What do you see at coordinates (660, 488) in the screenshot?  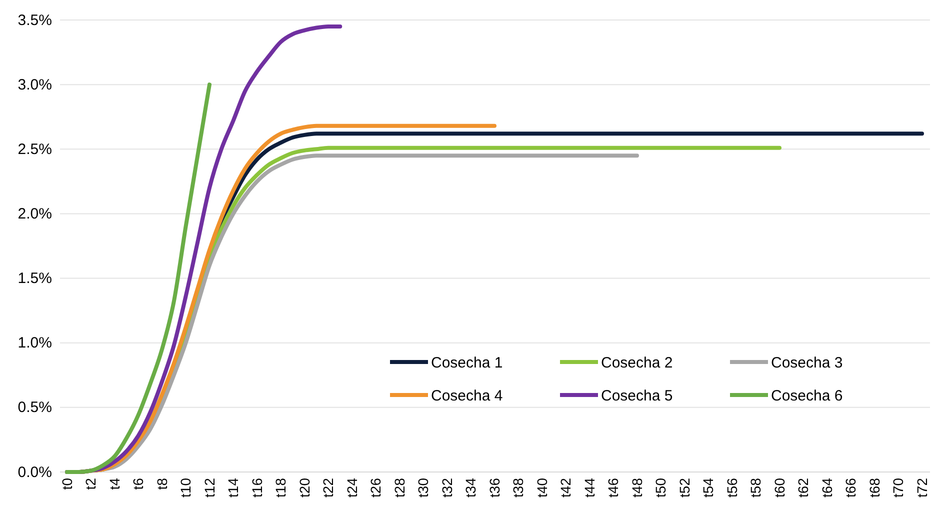 I see `x-tick-label: t50` at bounding box center [660, 488].